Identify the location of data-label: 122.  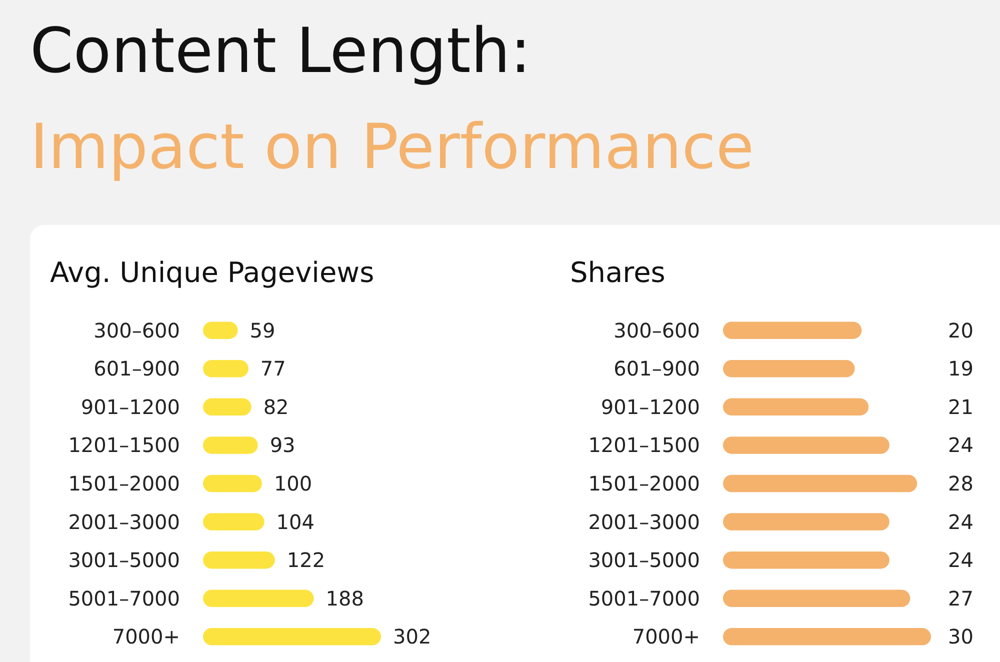
(306, 560).